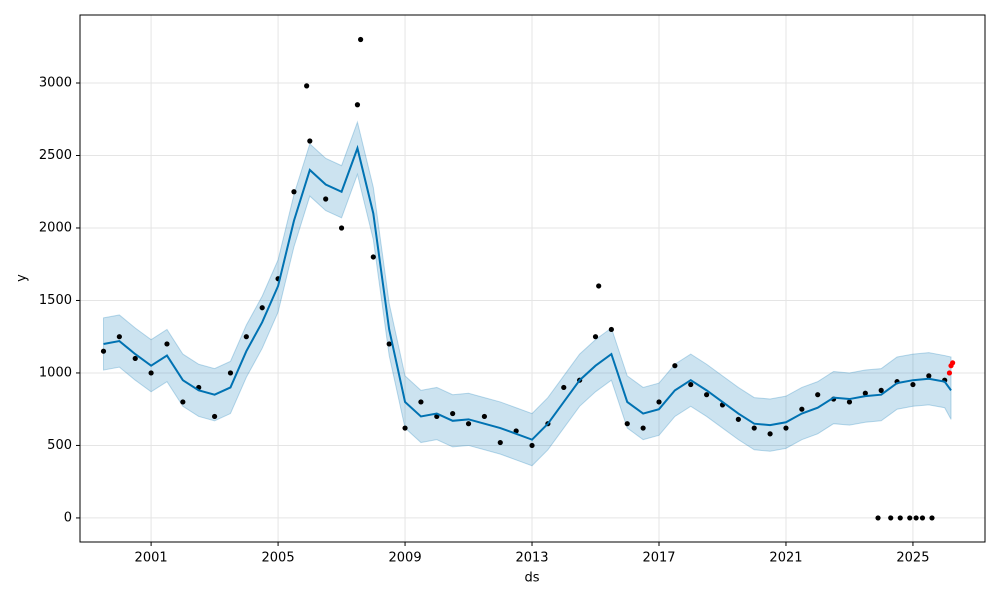 The width and height of the screenshot is (1000, 604). Describe the element at coordinates (59, 445) in the screenshot. I see `y-tick-label: 500` at that location.